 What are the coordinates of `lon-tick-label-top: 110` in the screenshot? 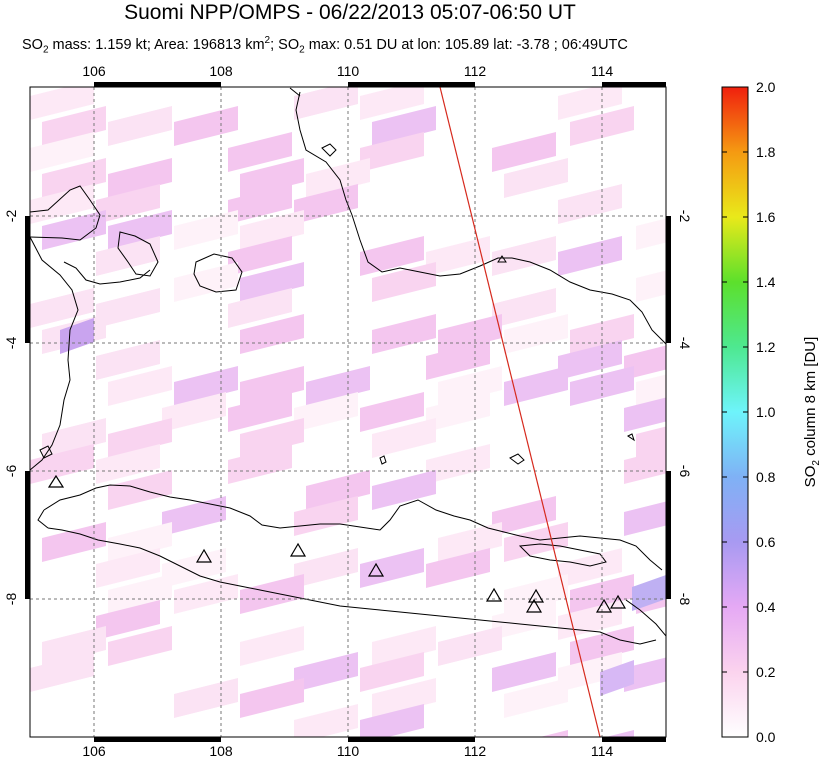 It's located at (348, 71).